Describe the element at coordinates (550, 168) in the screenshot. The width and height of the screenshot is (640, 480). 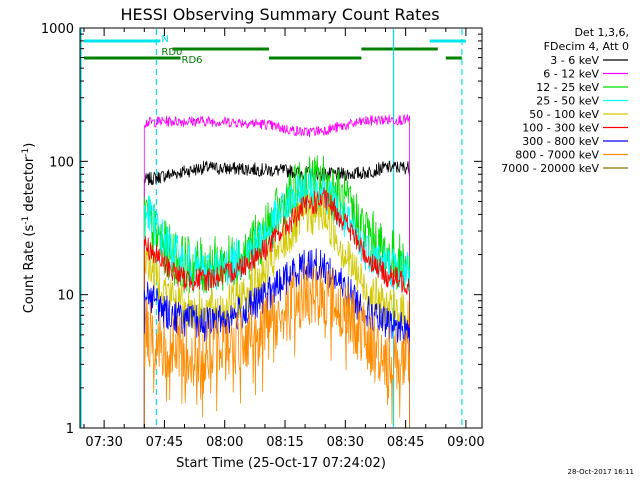
I see `legend-label-7000-20000-kev: 7000 - 20000 keV` at that location.